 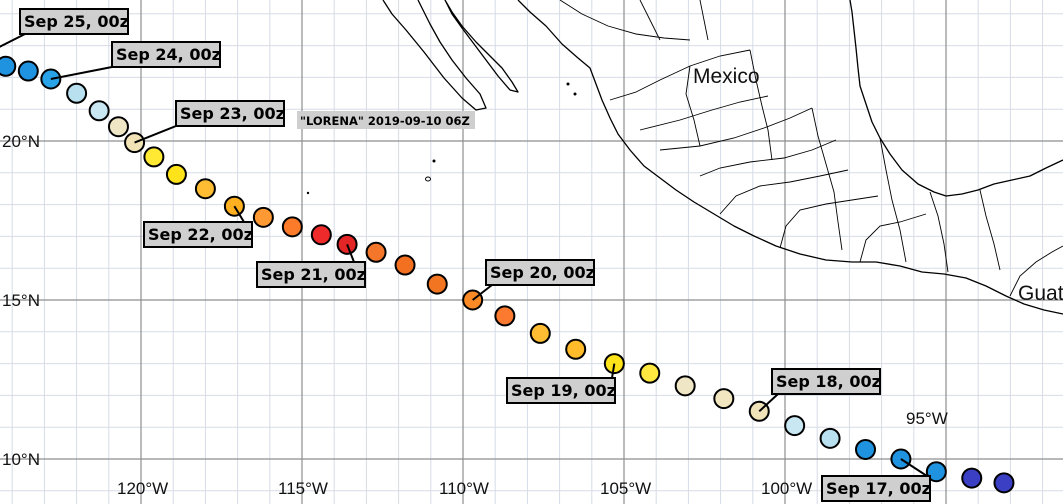 I want to click on date-label: Sep 20, 00z, so click(x=542, y=272).